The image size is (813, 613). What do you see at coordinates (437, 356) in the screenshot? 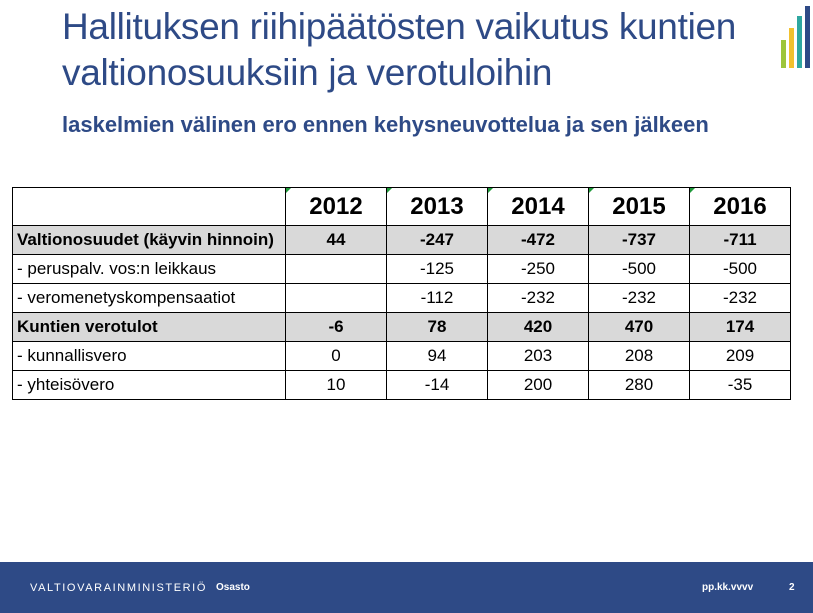
I see `value-cell: 94` at bounding box center [437, 356].